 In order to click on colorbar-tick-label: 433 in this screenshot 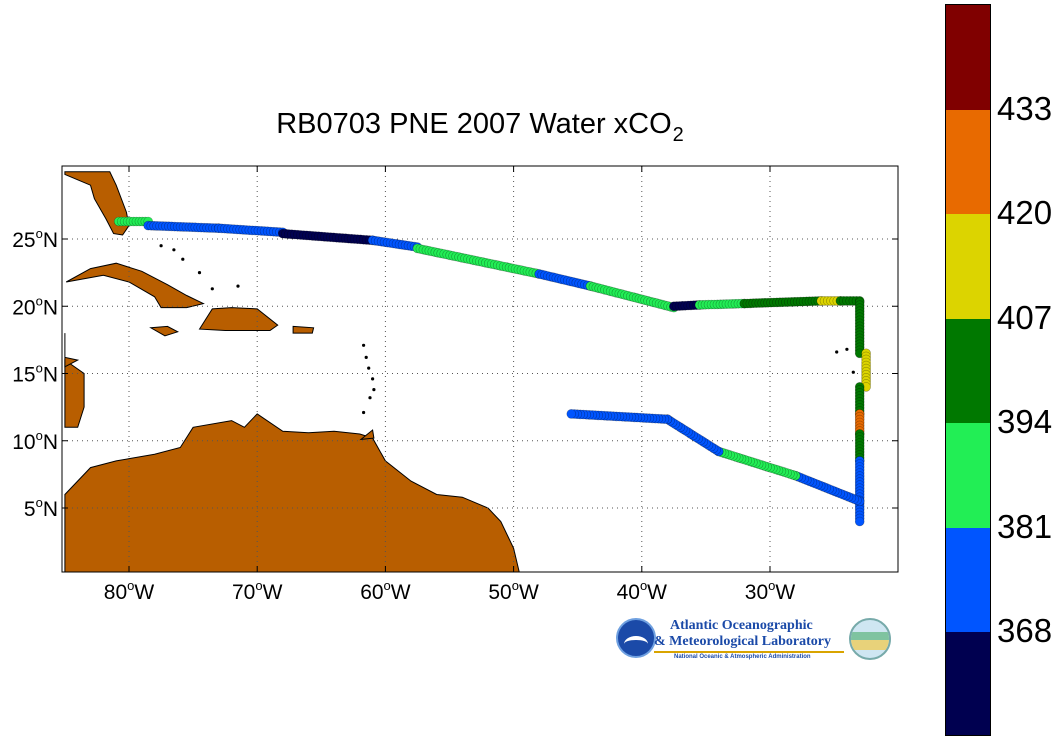, I will do `click(1025, 108)`.